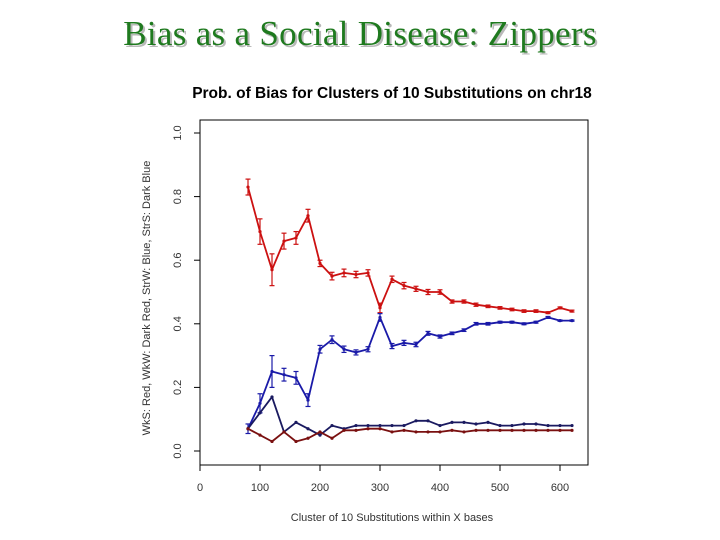 The width and height of the screenshot is (720, 540). What do you see at coordinates (178, 450) in the screenshot?
I see `y-tick-label: 0.0` at bounding box center [178, 450].